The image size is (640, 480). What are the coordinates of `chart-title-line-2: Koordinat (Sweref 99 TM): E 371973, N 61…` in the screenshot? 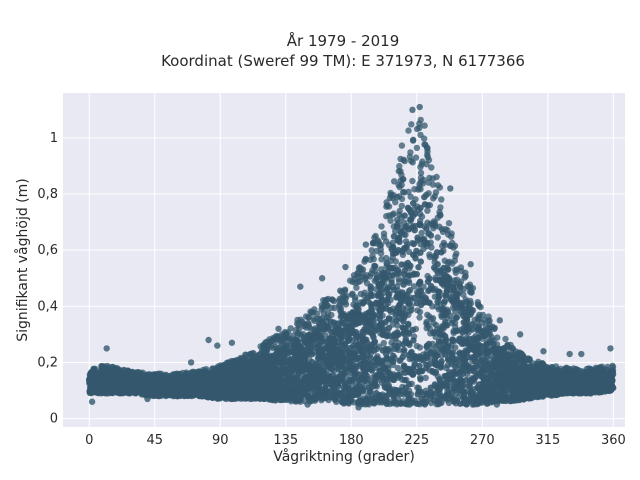 It's located at (343, 61).